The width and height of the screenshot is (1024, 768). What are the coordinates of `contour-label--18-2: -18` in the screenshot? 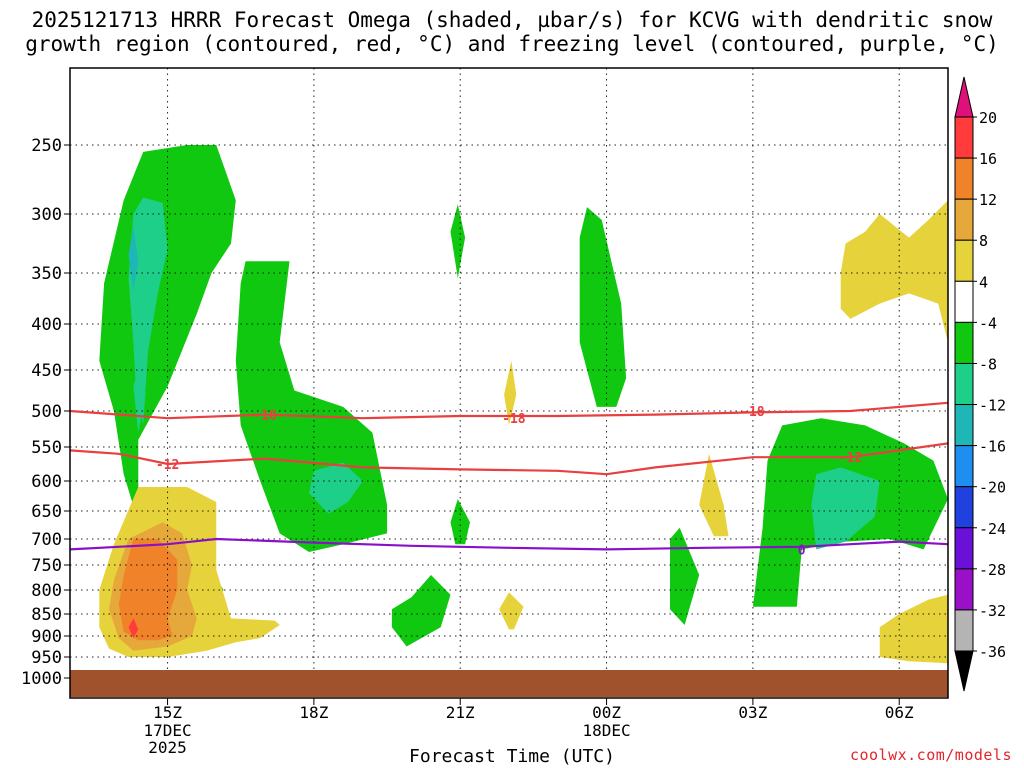 It's located at (753, 412).